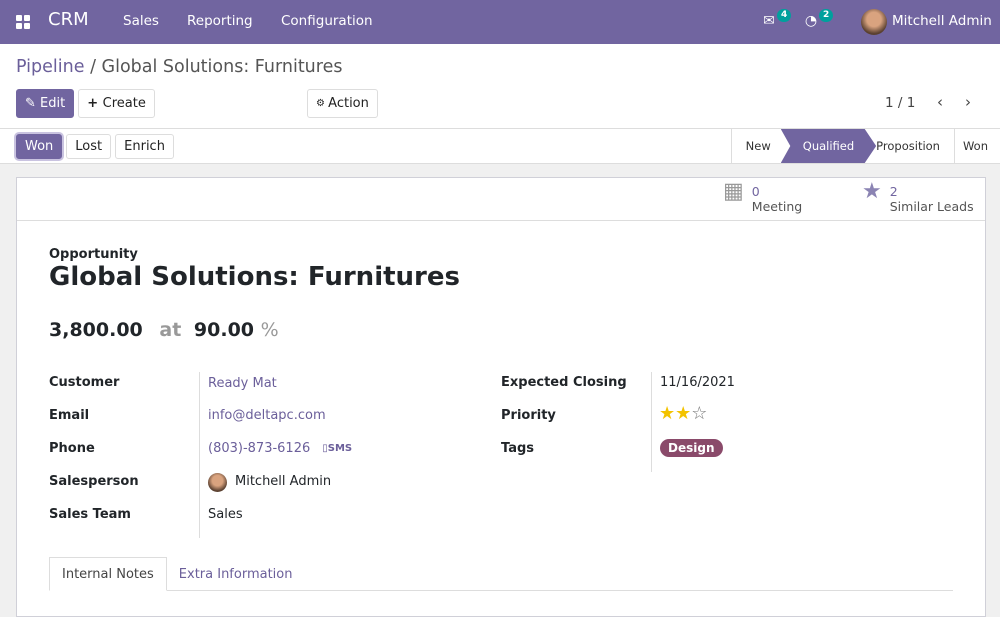 This screenshot has width=1000, height=617. What do you see at coordinates (755, 191) in the screenshot?
I see `meeting-count: 0` at bounding box center [755, 191].